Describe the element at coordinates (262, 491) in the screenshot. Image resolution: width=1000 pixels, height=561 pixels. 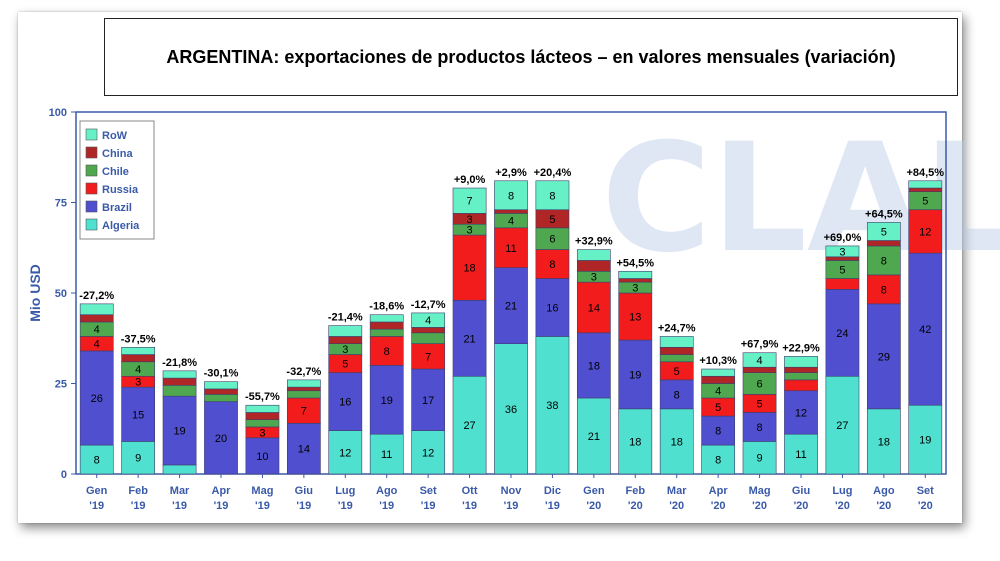
I see `x-tick-label-month: Mag` at that location.